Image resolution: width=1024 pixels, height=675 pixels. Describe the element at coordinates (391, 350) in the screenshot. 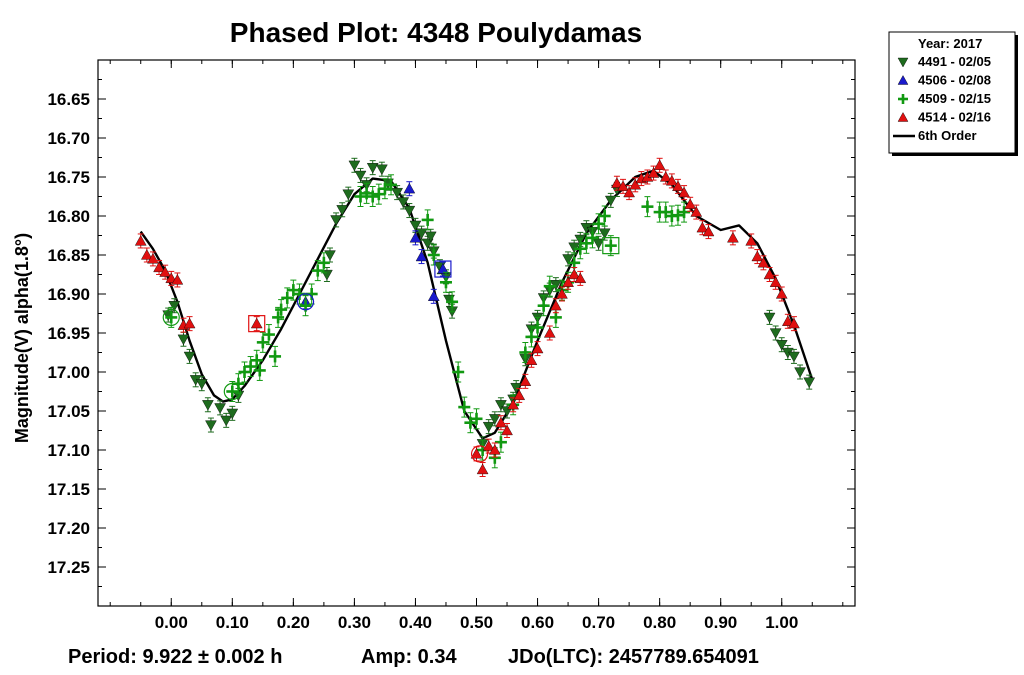

I see `highlighted-points-layer` at that location.